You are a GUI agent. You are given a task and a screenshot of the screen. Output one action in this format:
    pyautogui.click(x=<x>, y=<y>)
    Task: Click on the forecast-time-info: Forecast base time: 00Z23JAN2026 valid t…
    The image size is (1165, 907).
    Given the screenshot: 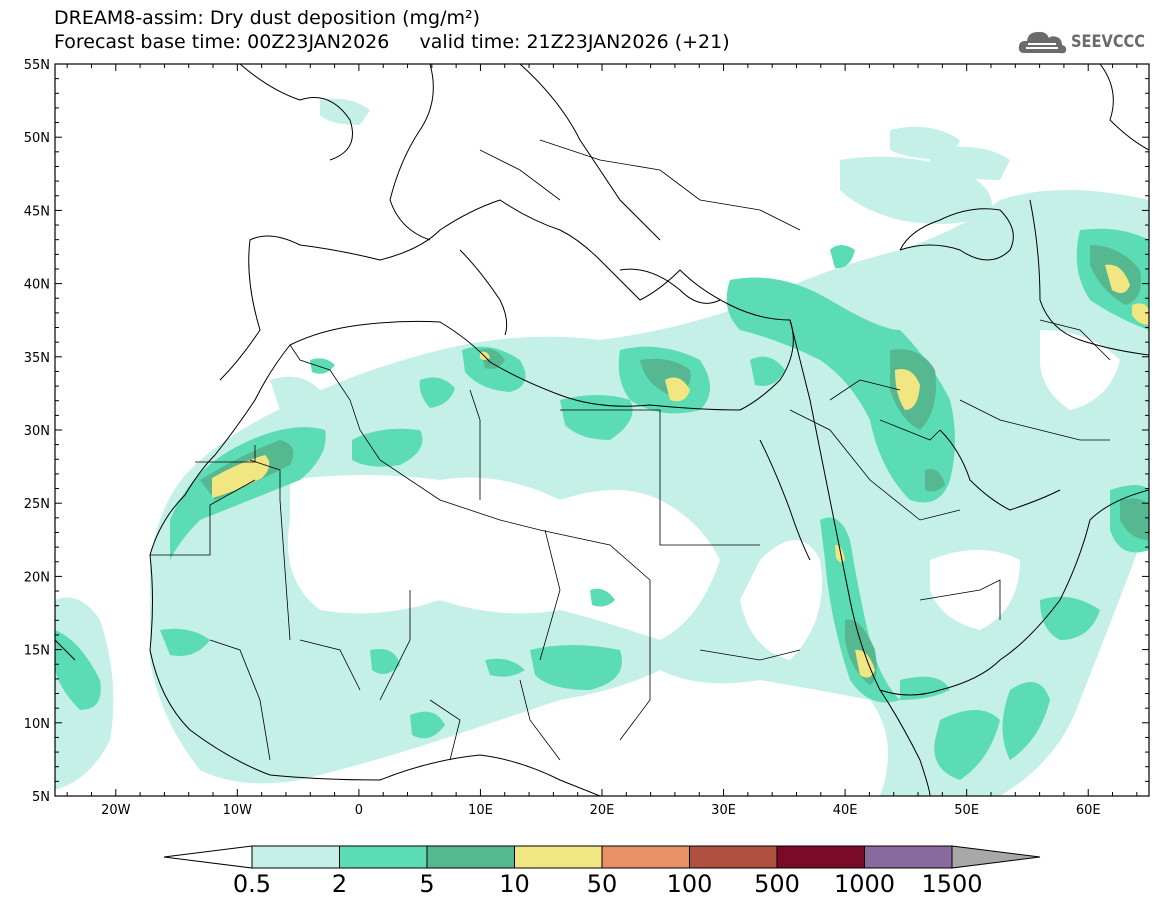 What is the action you would take?
    pyautogui.click(x=392, y=42)
    